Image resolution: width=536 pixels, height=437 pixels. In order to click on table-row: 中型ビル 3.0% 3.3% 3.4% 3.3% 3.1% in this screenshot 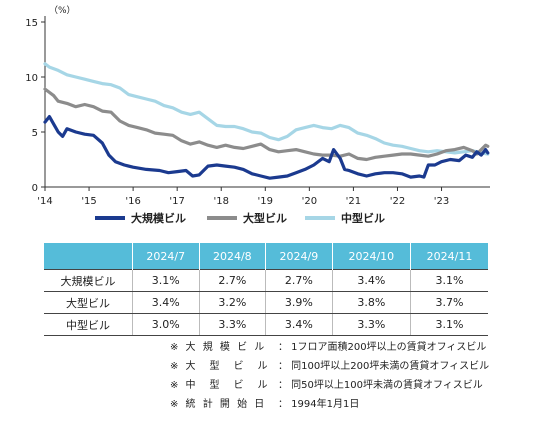, I will do `click(266, 324)`.